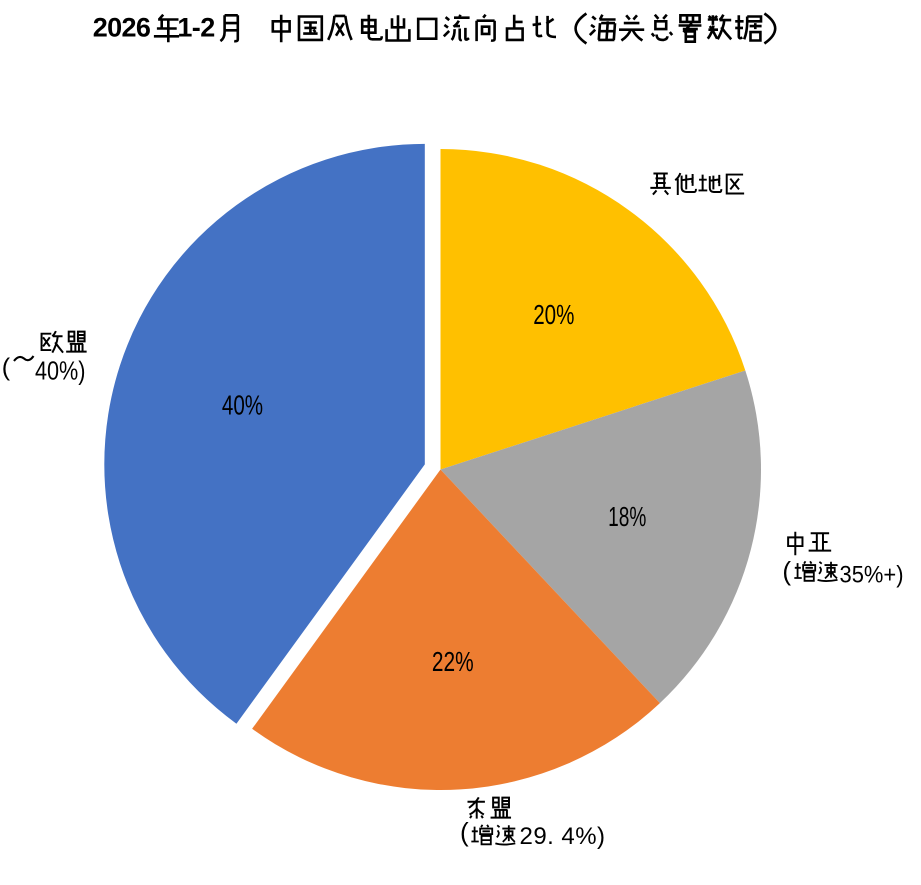 This screenshot has width=921, height=885. I want to click on svg-text: 29. 4%), so click(563, 836).